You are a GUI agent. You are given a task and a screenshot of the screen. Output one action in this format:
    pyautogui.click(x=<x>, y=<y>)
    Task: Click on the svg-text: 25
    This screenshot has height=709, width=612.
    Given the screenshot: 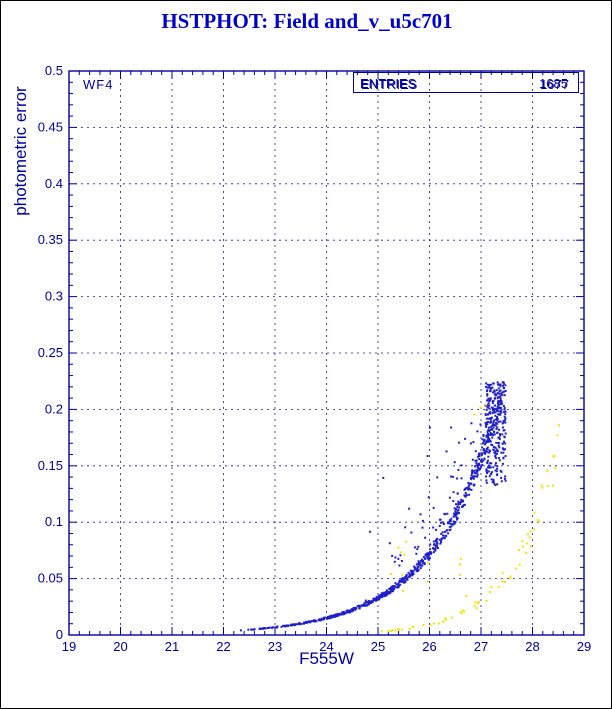 What is the action you would take?
    pyautogui.click(x=378, y=646)
    